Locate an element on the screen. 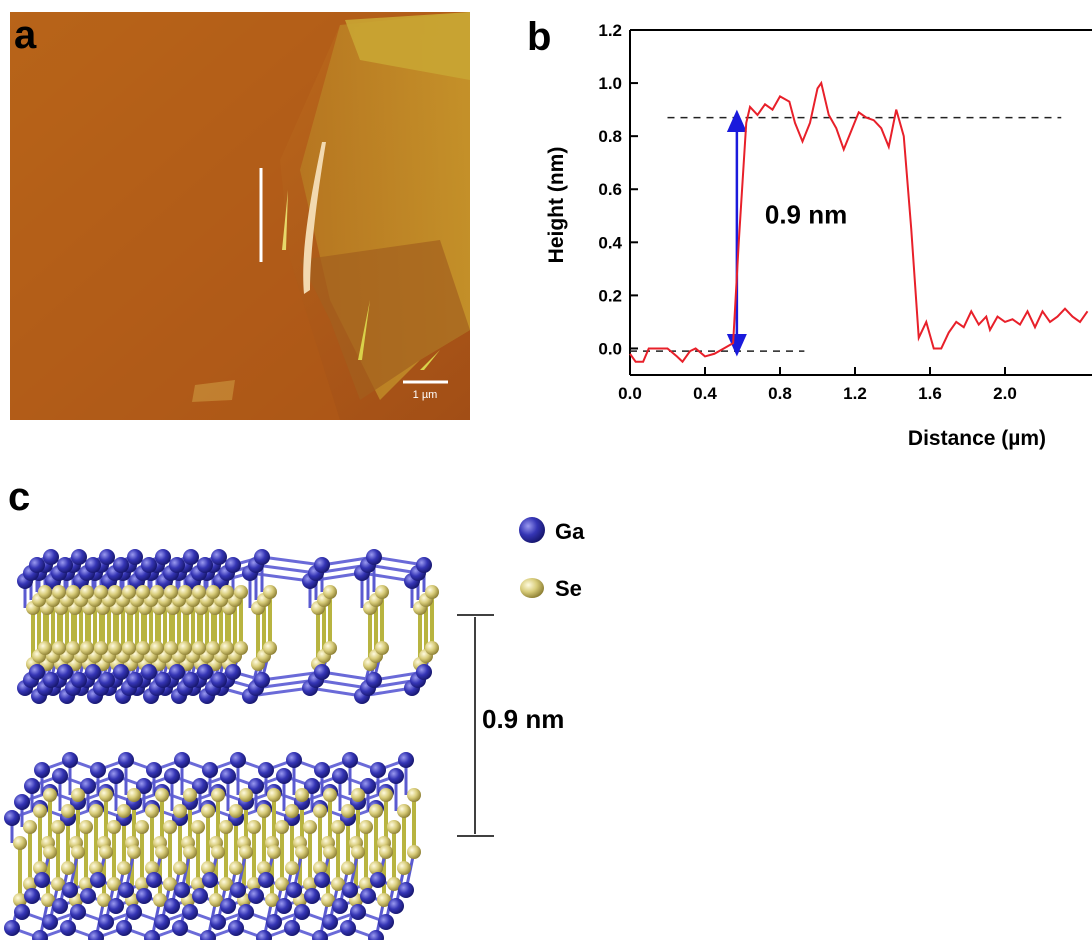 This screenshot has height=945, width=1092. y-tick-label: 1.0 is located at coordinates (610, 83).